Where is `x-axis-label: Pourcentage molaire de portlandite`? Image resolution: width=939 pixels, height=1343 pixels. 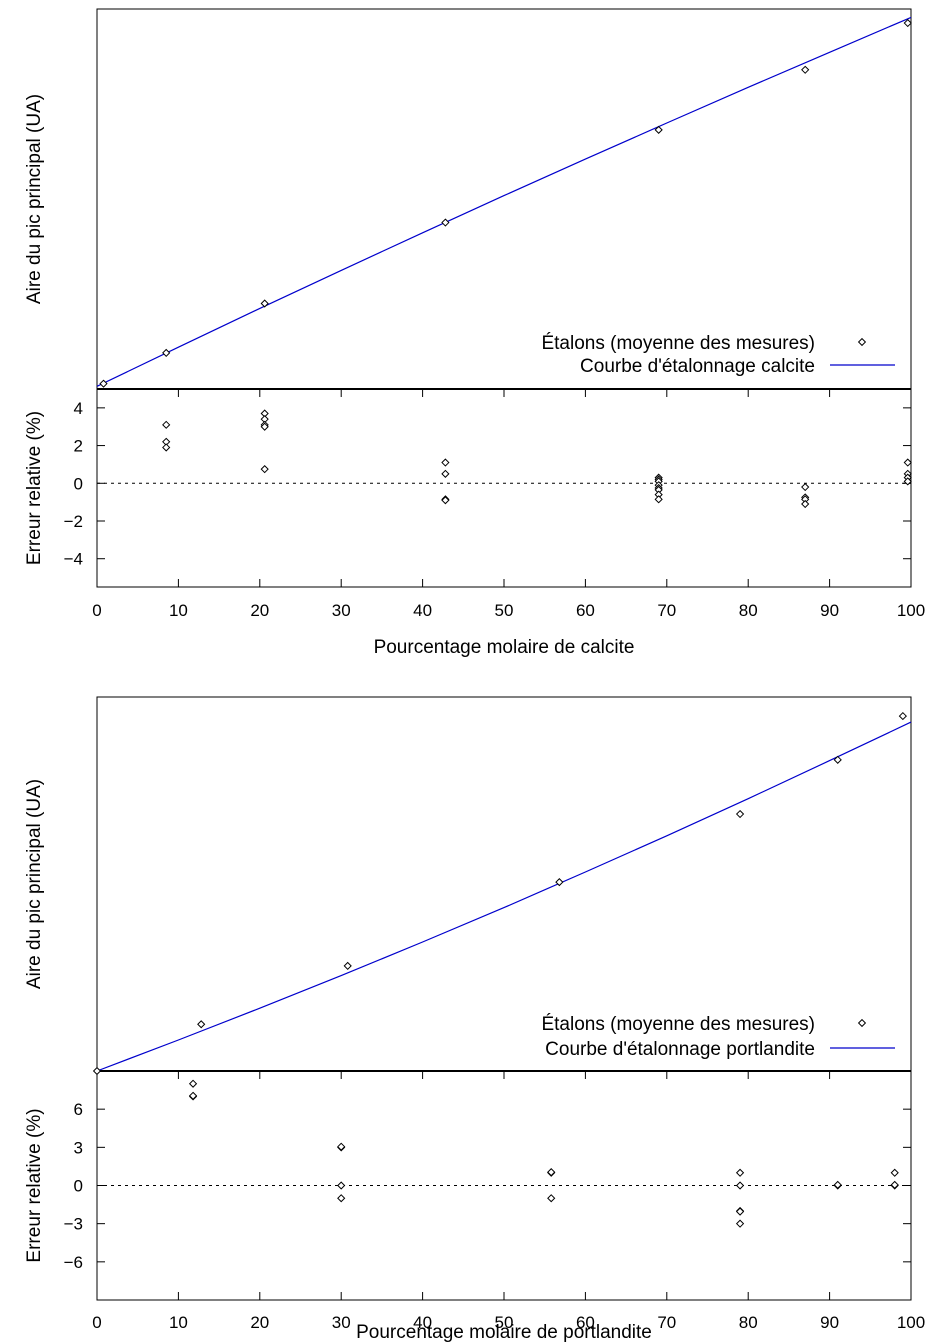
x-axis-label: Pourcentage molaire de portlandite is located at coordinates (504, 1332).